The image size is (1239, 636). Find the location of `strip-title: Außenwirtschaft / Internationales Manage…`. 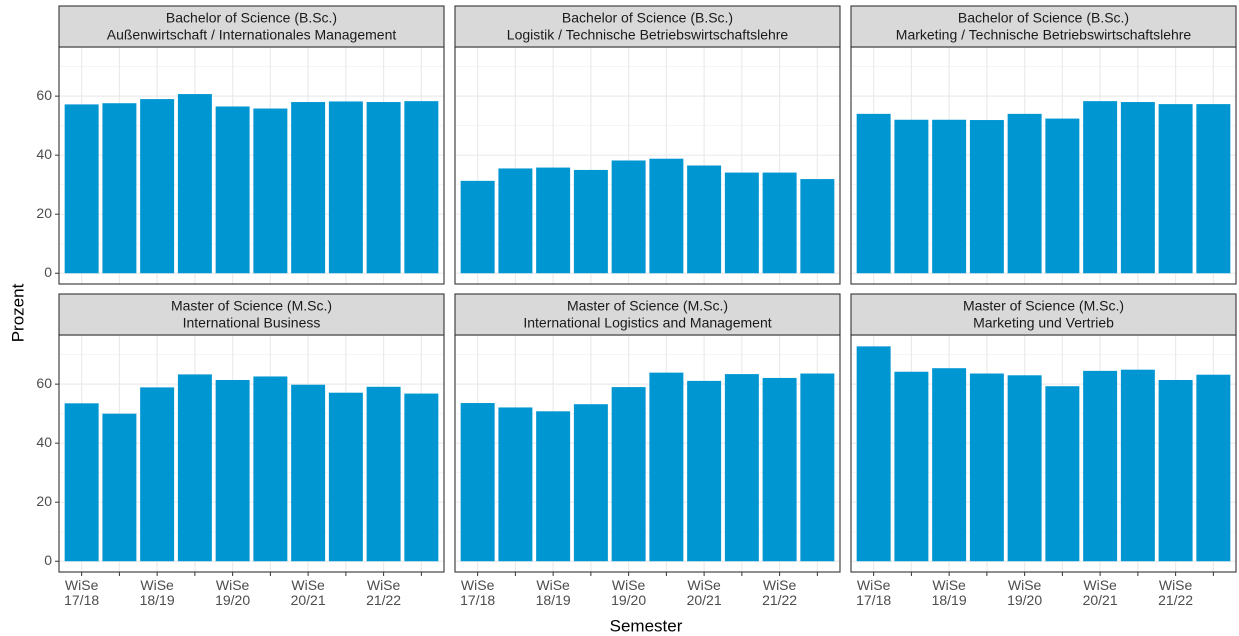

strip-title: Außenwirtschaft / Internationales Manage… is located at coordinates (252, 35).